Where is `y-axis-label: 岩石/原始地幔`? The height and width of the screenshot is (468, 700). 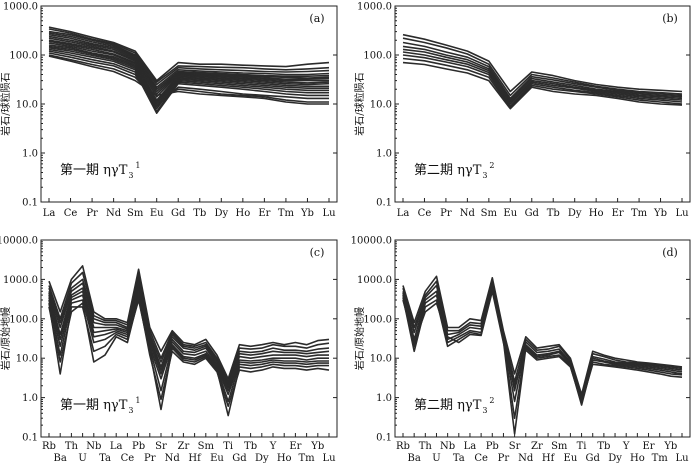
y-axis-label: 岩石/原始地幔 is located at coordinates (6, 338).